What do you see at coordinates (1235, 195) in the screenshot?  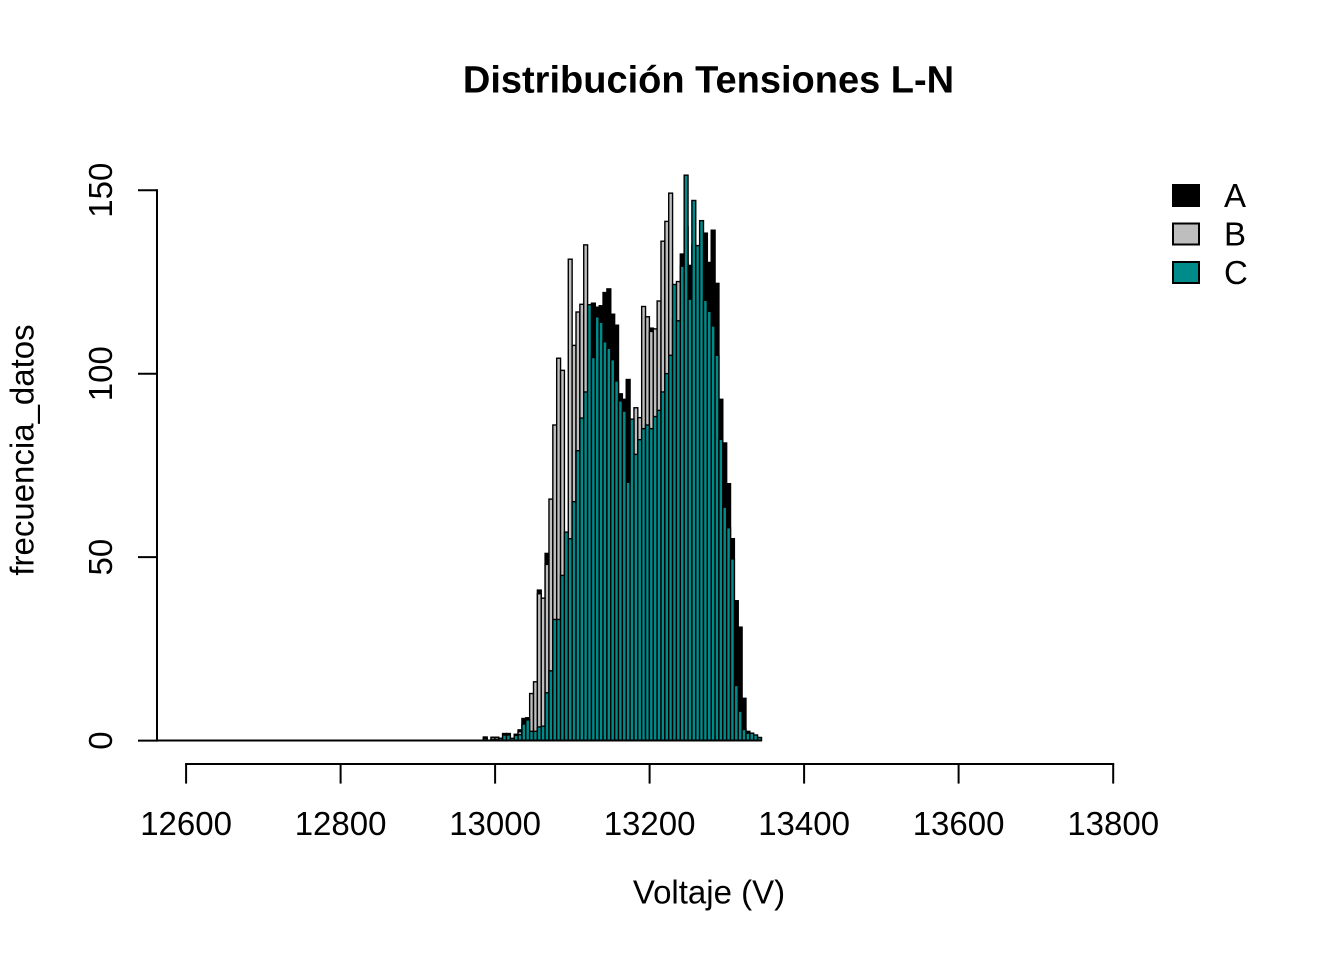 I see `svg-text: A` at bounding box center [1235, 195].